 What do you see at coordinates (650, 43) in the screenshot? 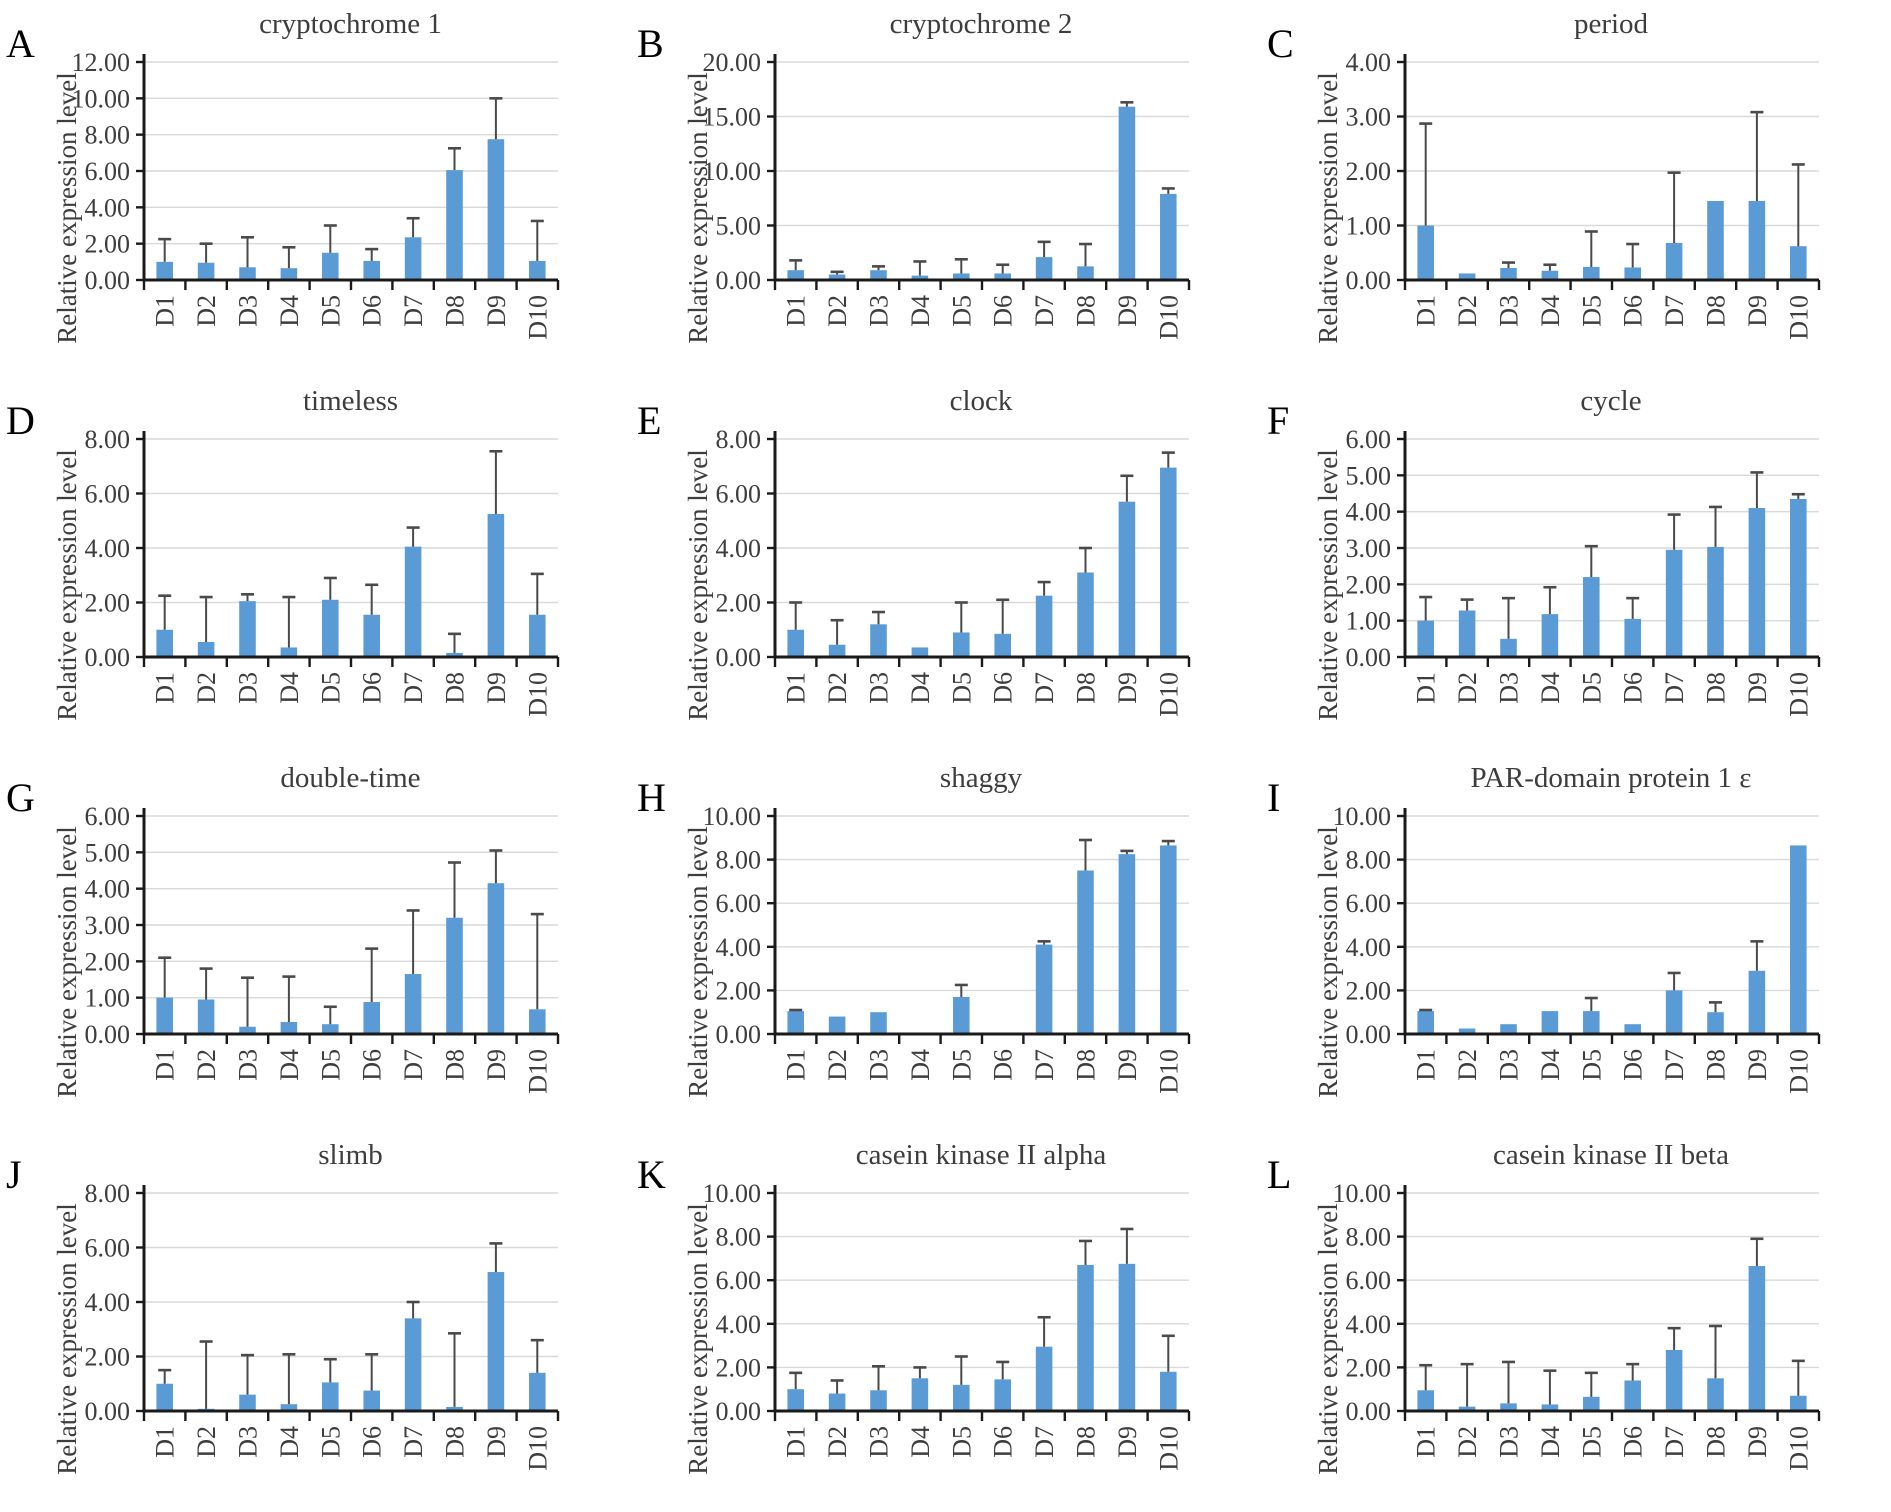
I see `panel-label-B: B` at bounding box center [650, 43].